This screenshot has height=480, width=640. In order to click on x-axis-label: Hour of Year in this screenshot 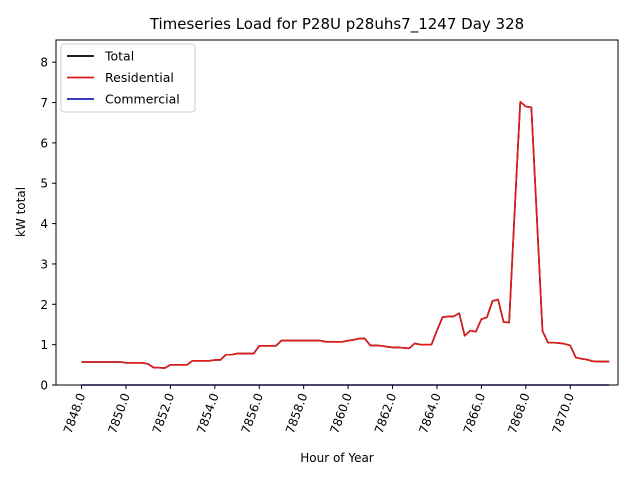, I will do `click(337, 458)`.